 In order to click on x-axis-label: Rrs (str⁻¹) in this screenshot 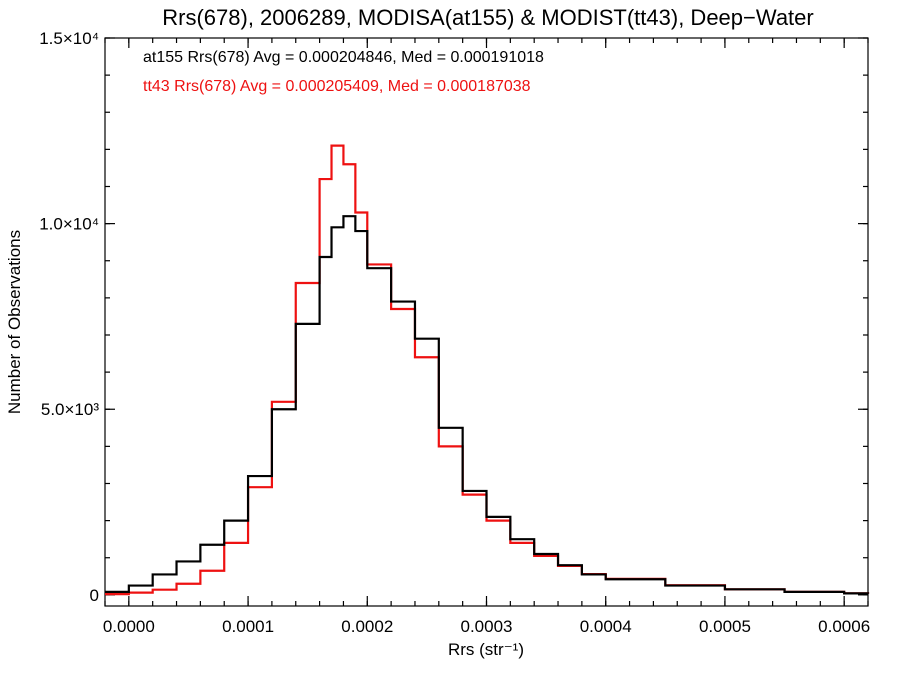, I will do `click(486, 649)`.